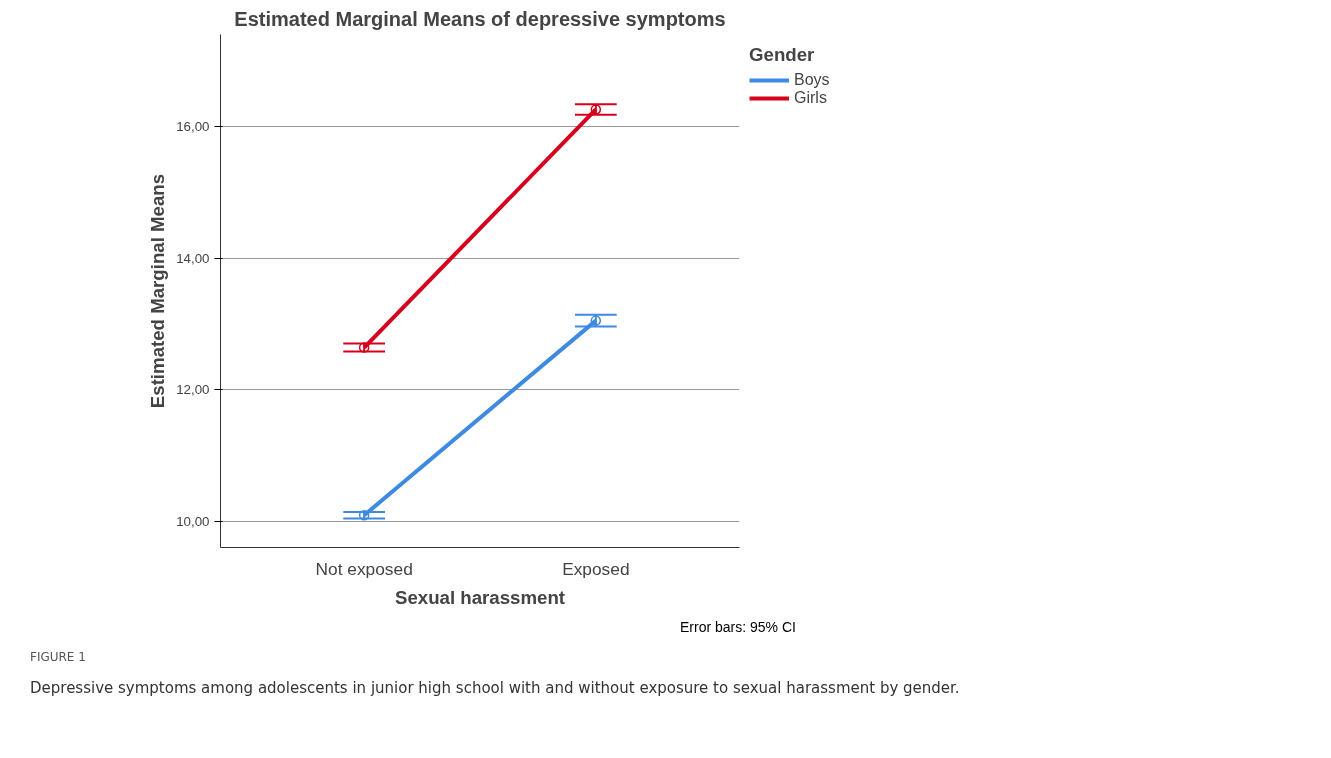  What do you see at coordinates (480, 597) in the screenshot?
I see `x-axis-title: Sexual harassment` at bounding box center [480, 597].